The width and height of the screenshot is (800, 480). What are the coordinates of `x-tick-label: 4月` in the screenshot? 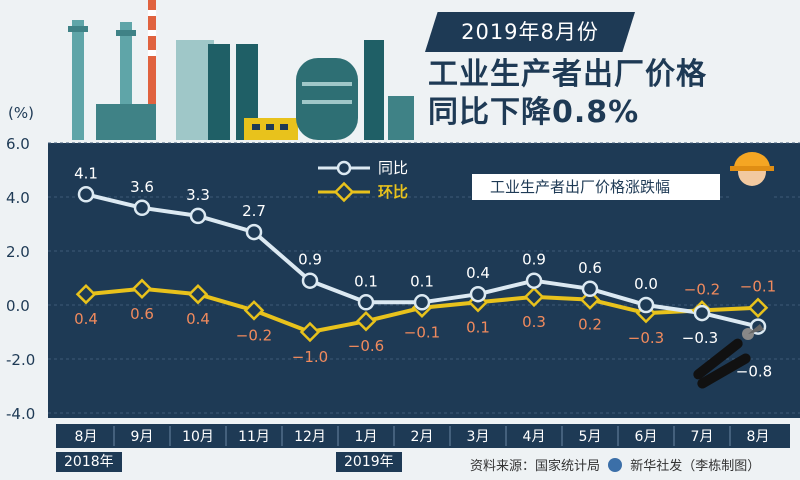 It's located at (534, 437).